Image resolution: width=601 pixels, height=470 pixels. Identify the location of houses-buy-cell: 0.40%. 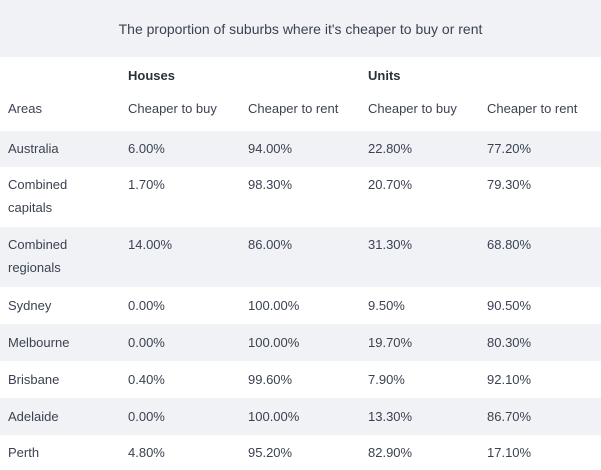
(146, 379).